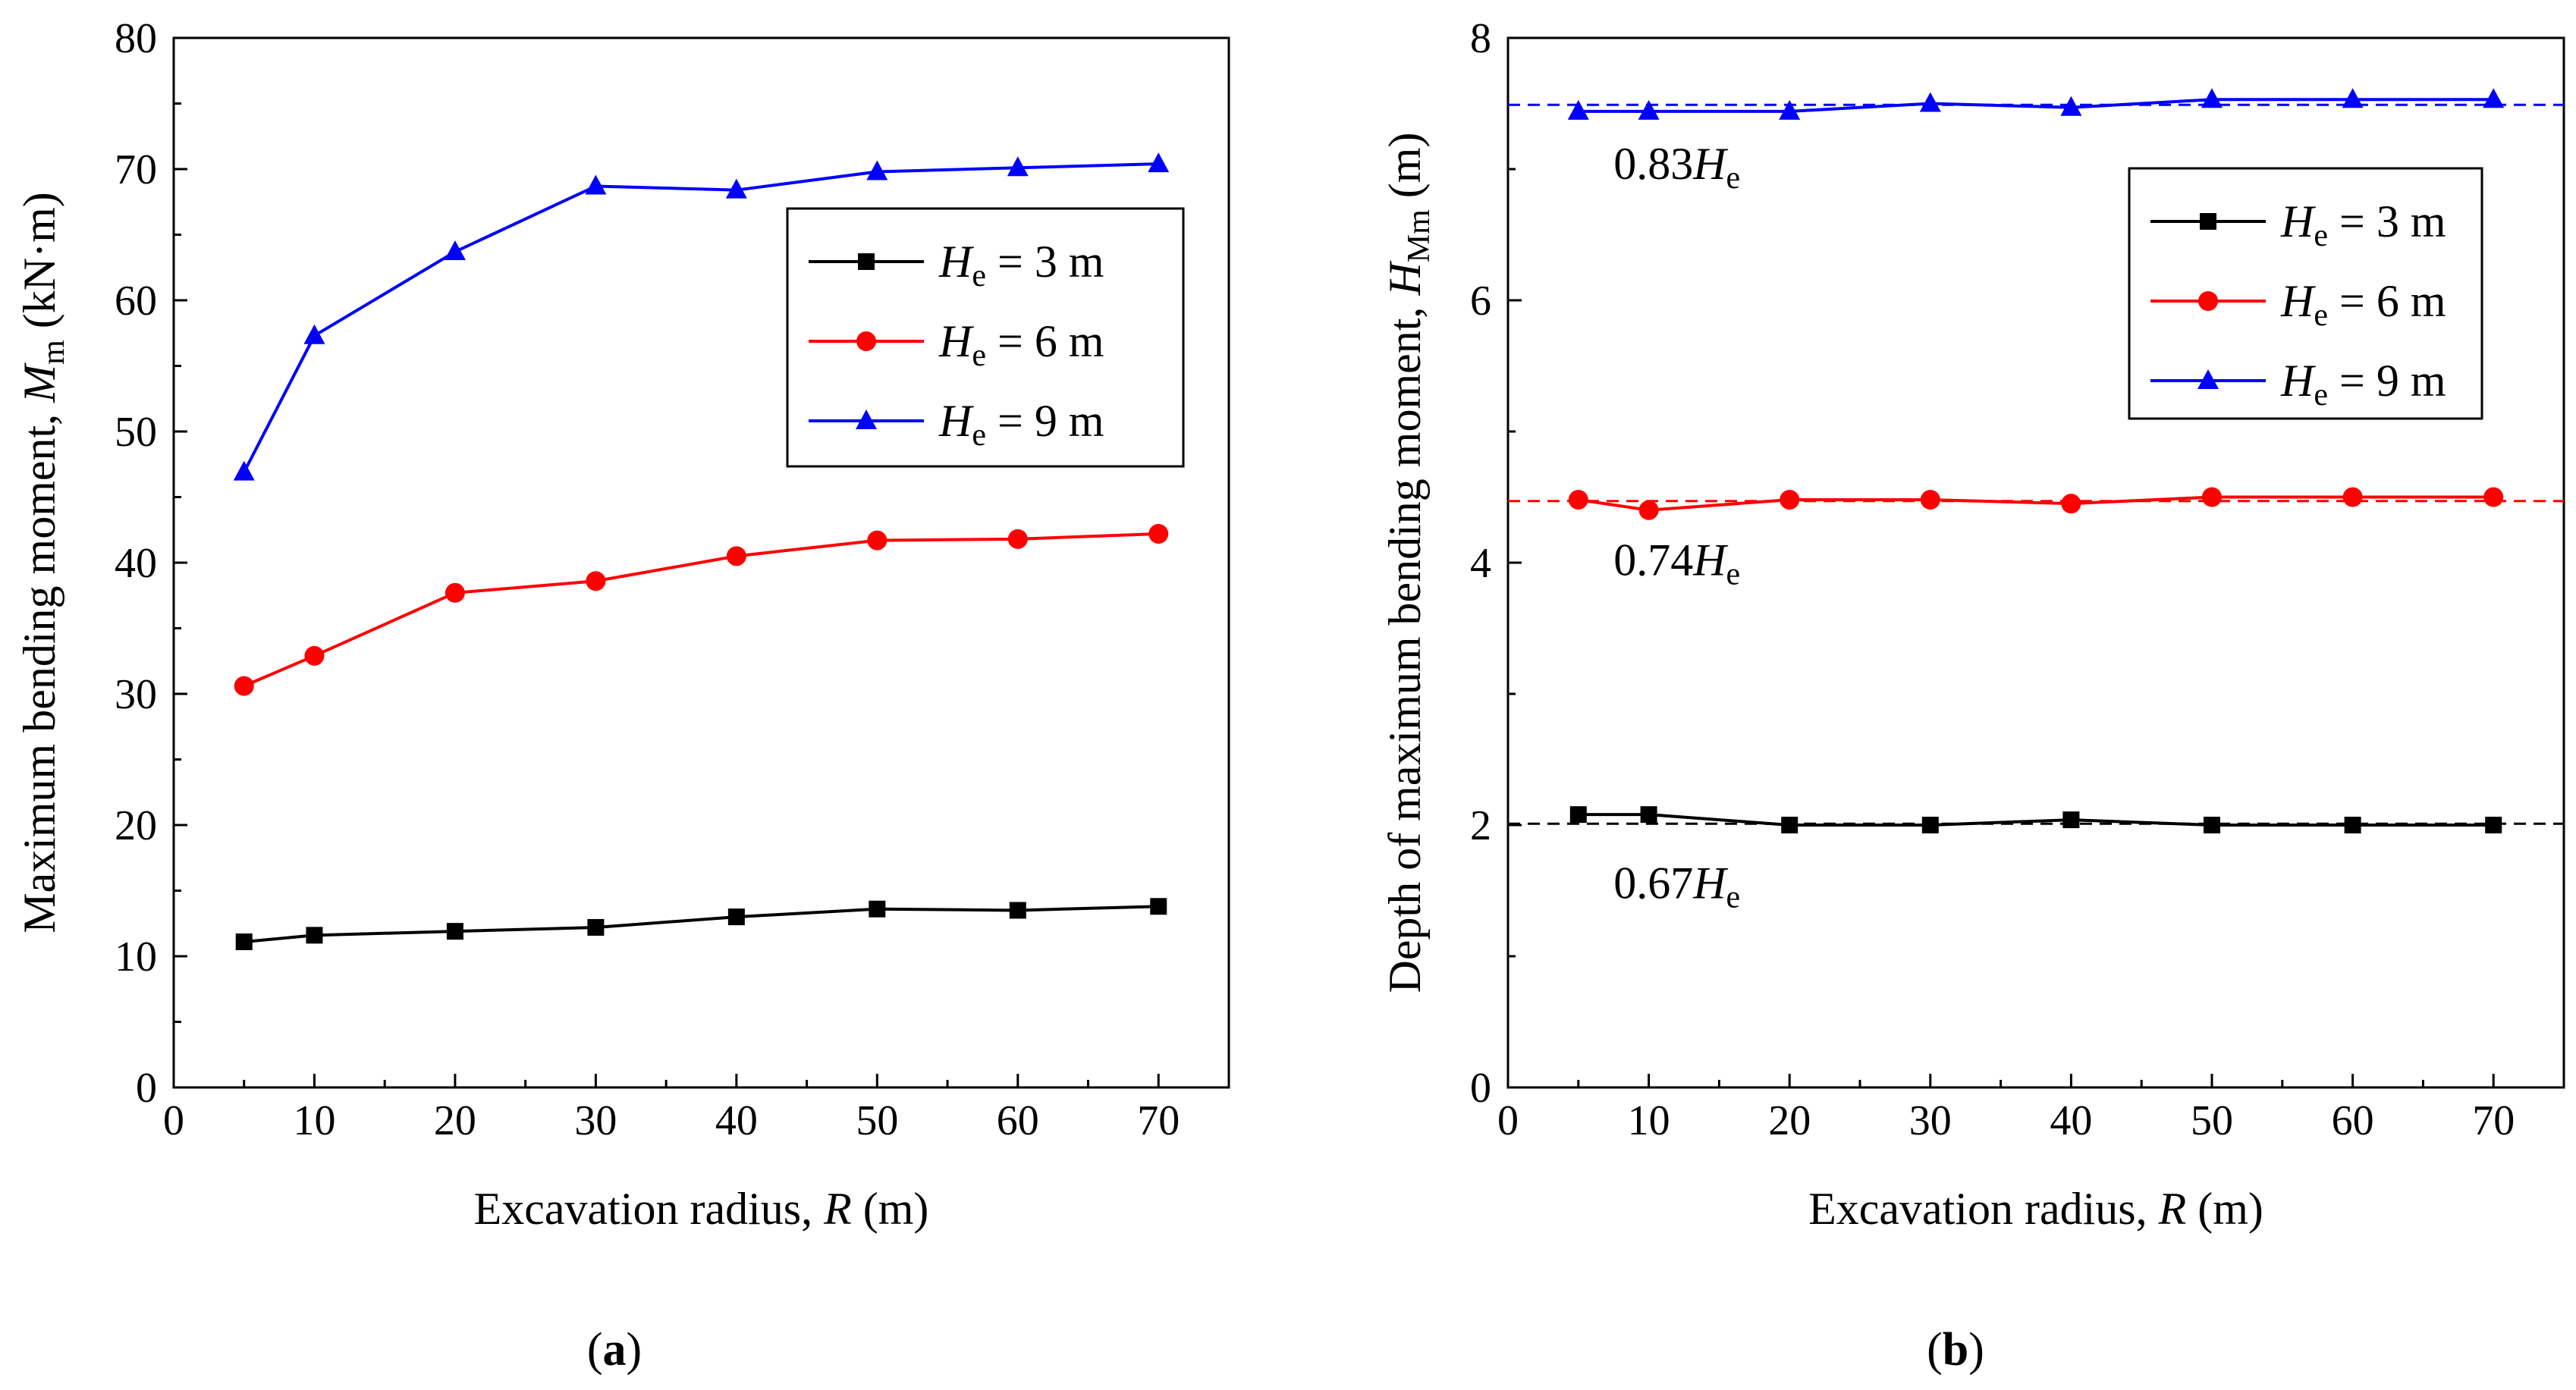 The height and width of the screenshot is (1390, 2576). I want to click on y-tick-label: 40, so click(136, 563).